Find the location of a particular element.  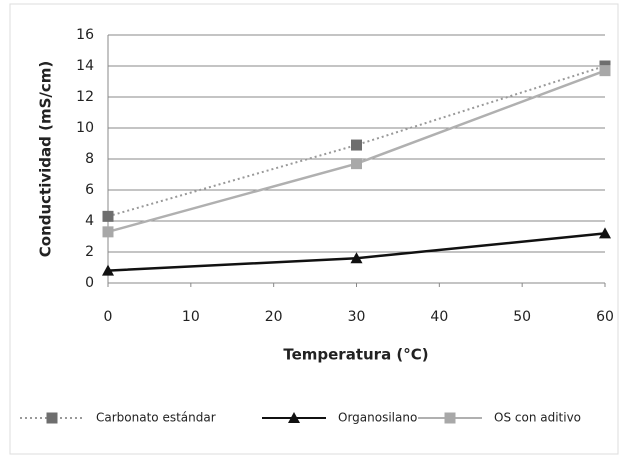

y-tick-label: 10 is located at coordinates (85, 128).